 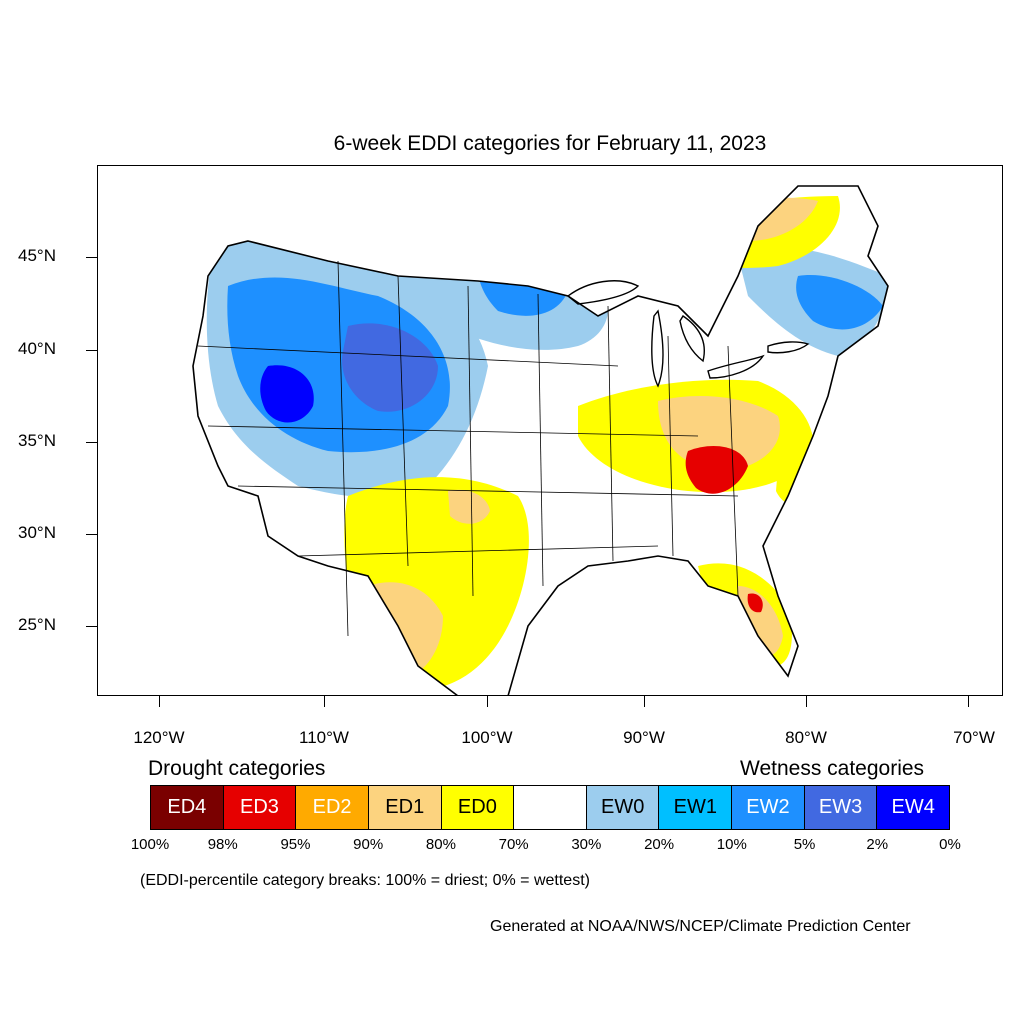 What do you see at coordinates (603, 292) in the screenshot?
I see `lake-superior` at bounding box center [603, 292].